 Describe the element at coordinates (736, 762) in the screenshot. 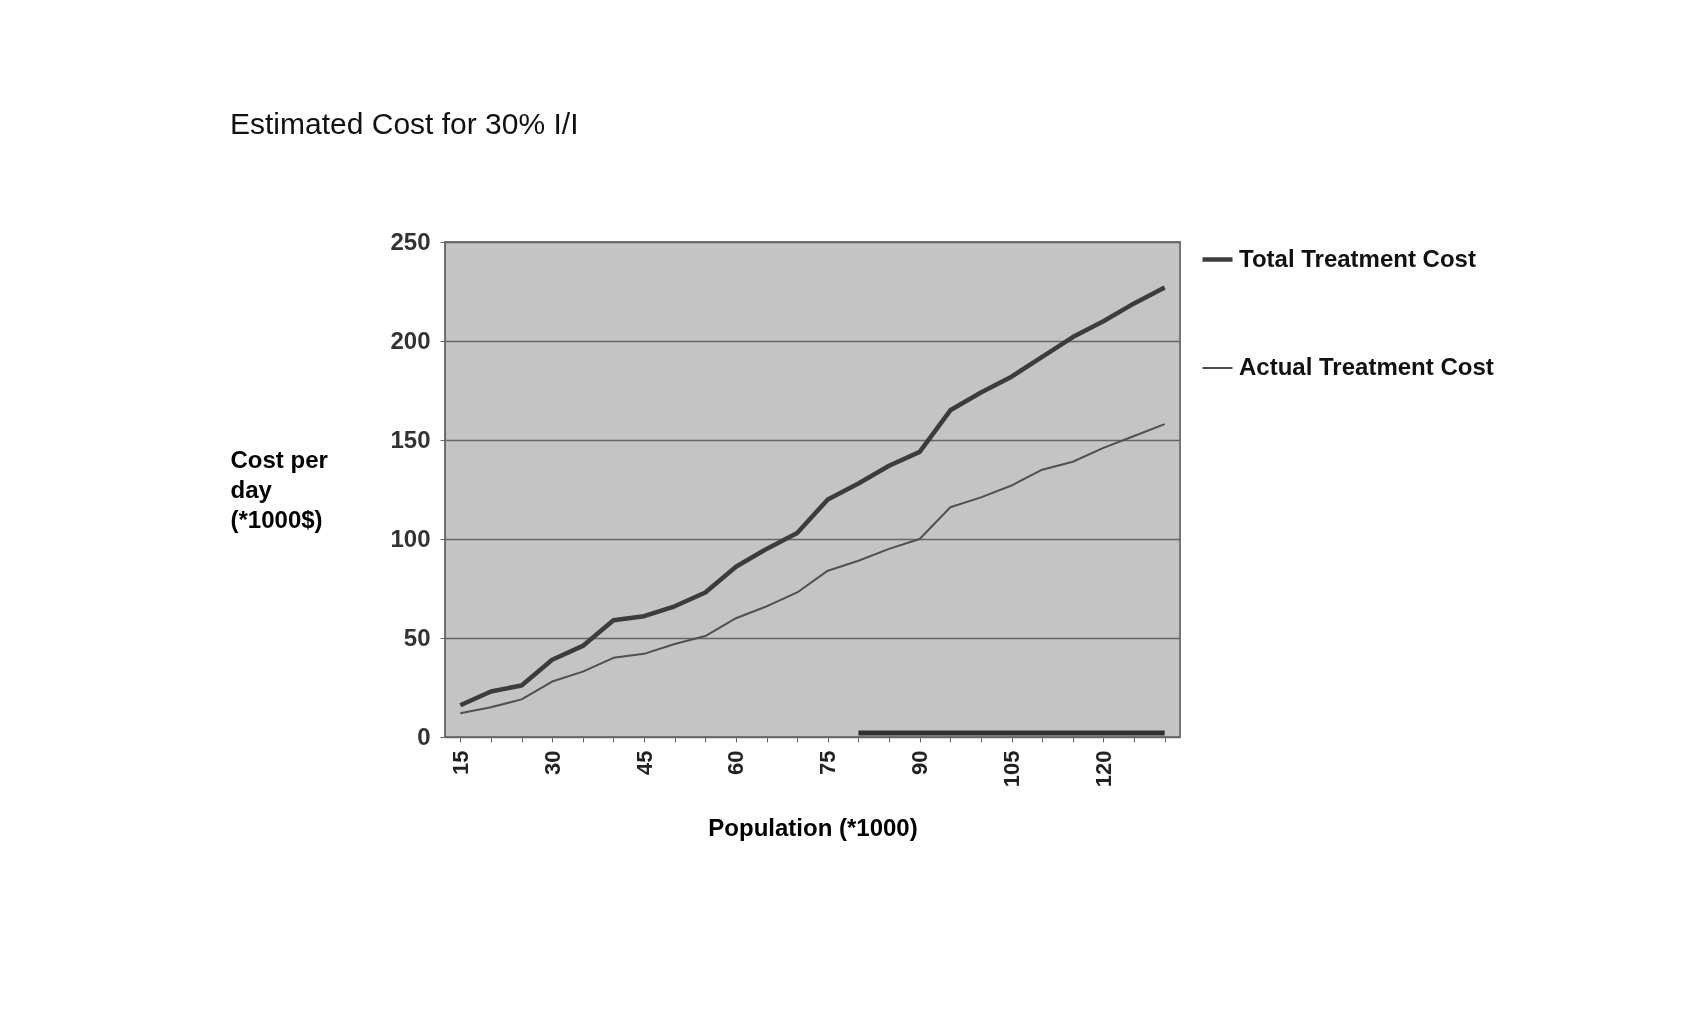

I see `x-tick-label: 60` at that location.